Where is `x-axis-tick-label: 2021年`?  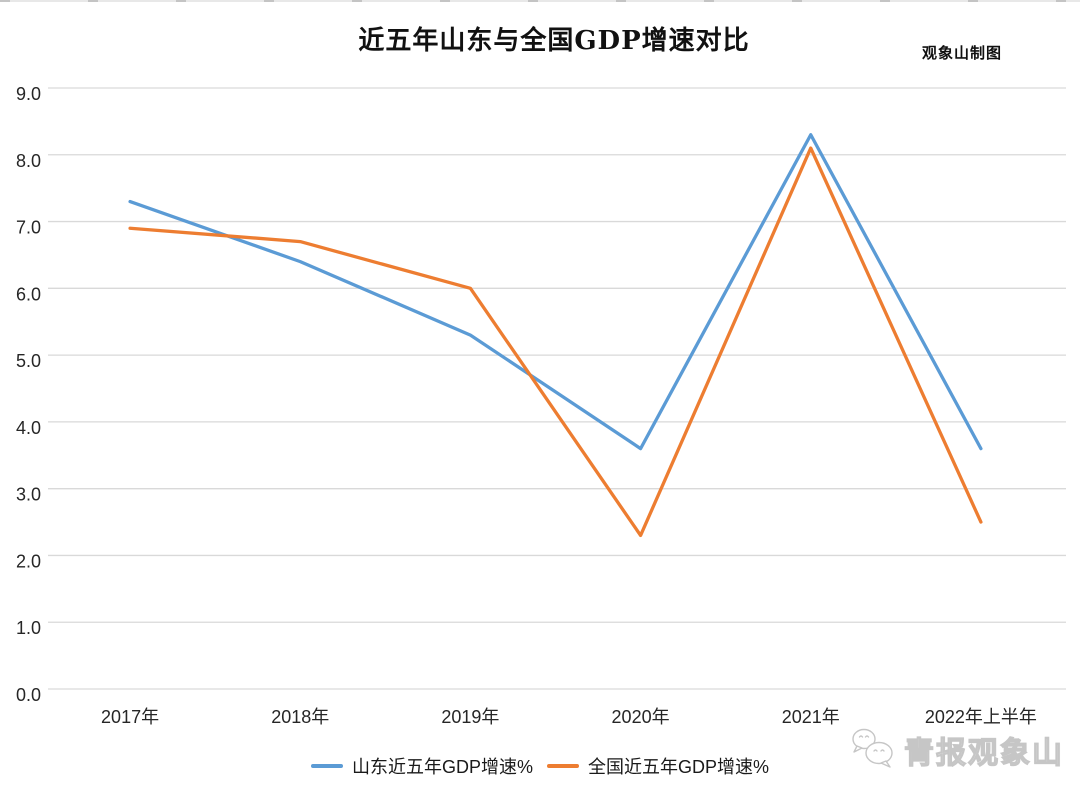 x-axis-tick-label: 2021年 is located at coordinates (811, 717).